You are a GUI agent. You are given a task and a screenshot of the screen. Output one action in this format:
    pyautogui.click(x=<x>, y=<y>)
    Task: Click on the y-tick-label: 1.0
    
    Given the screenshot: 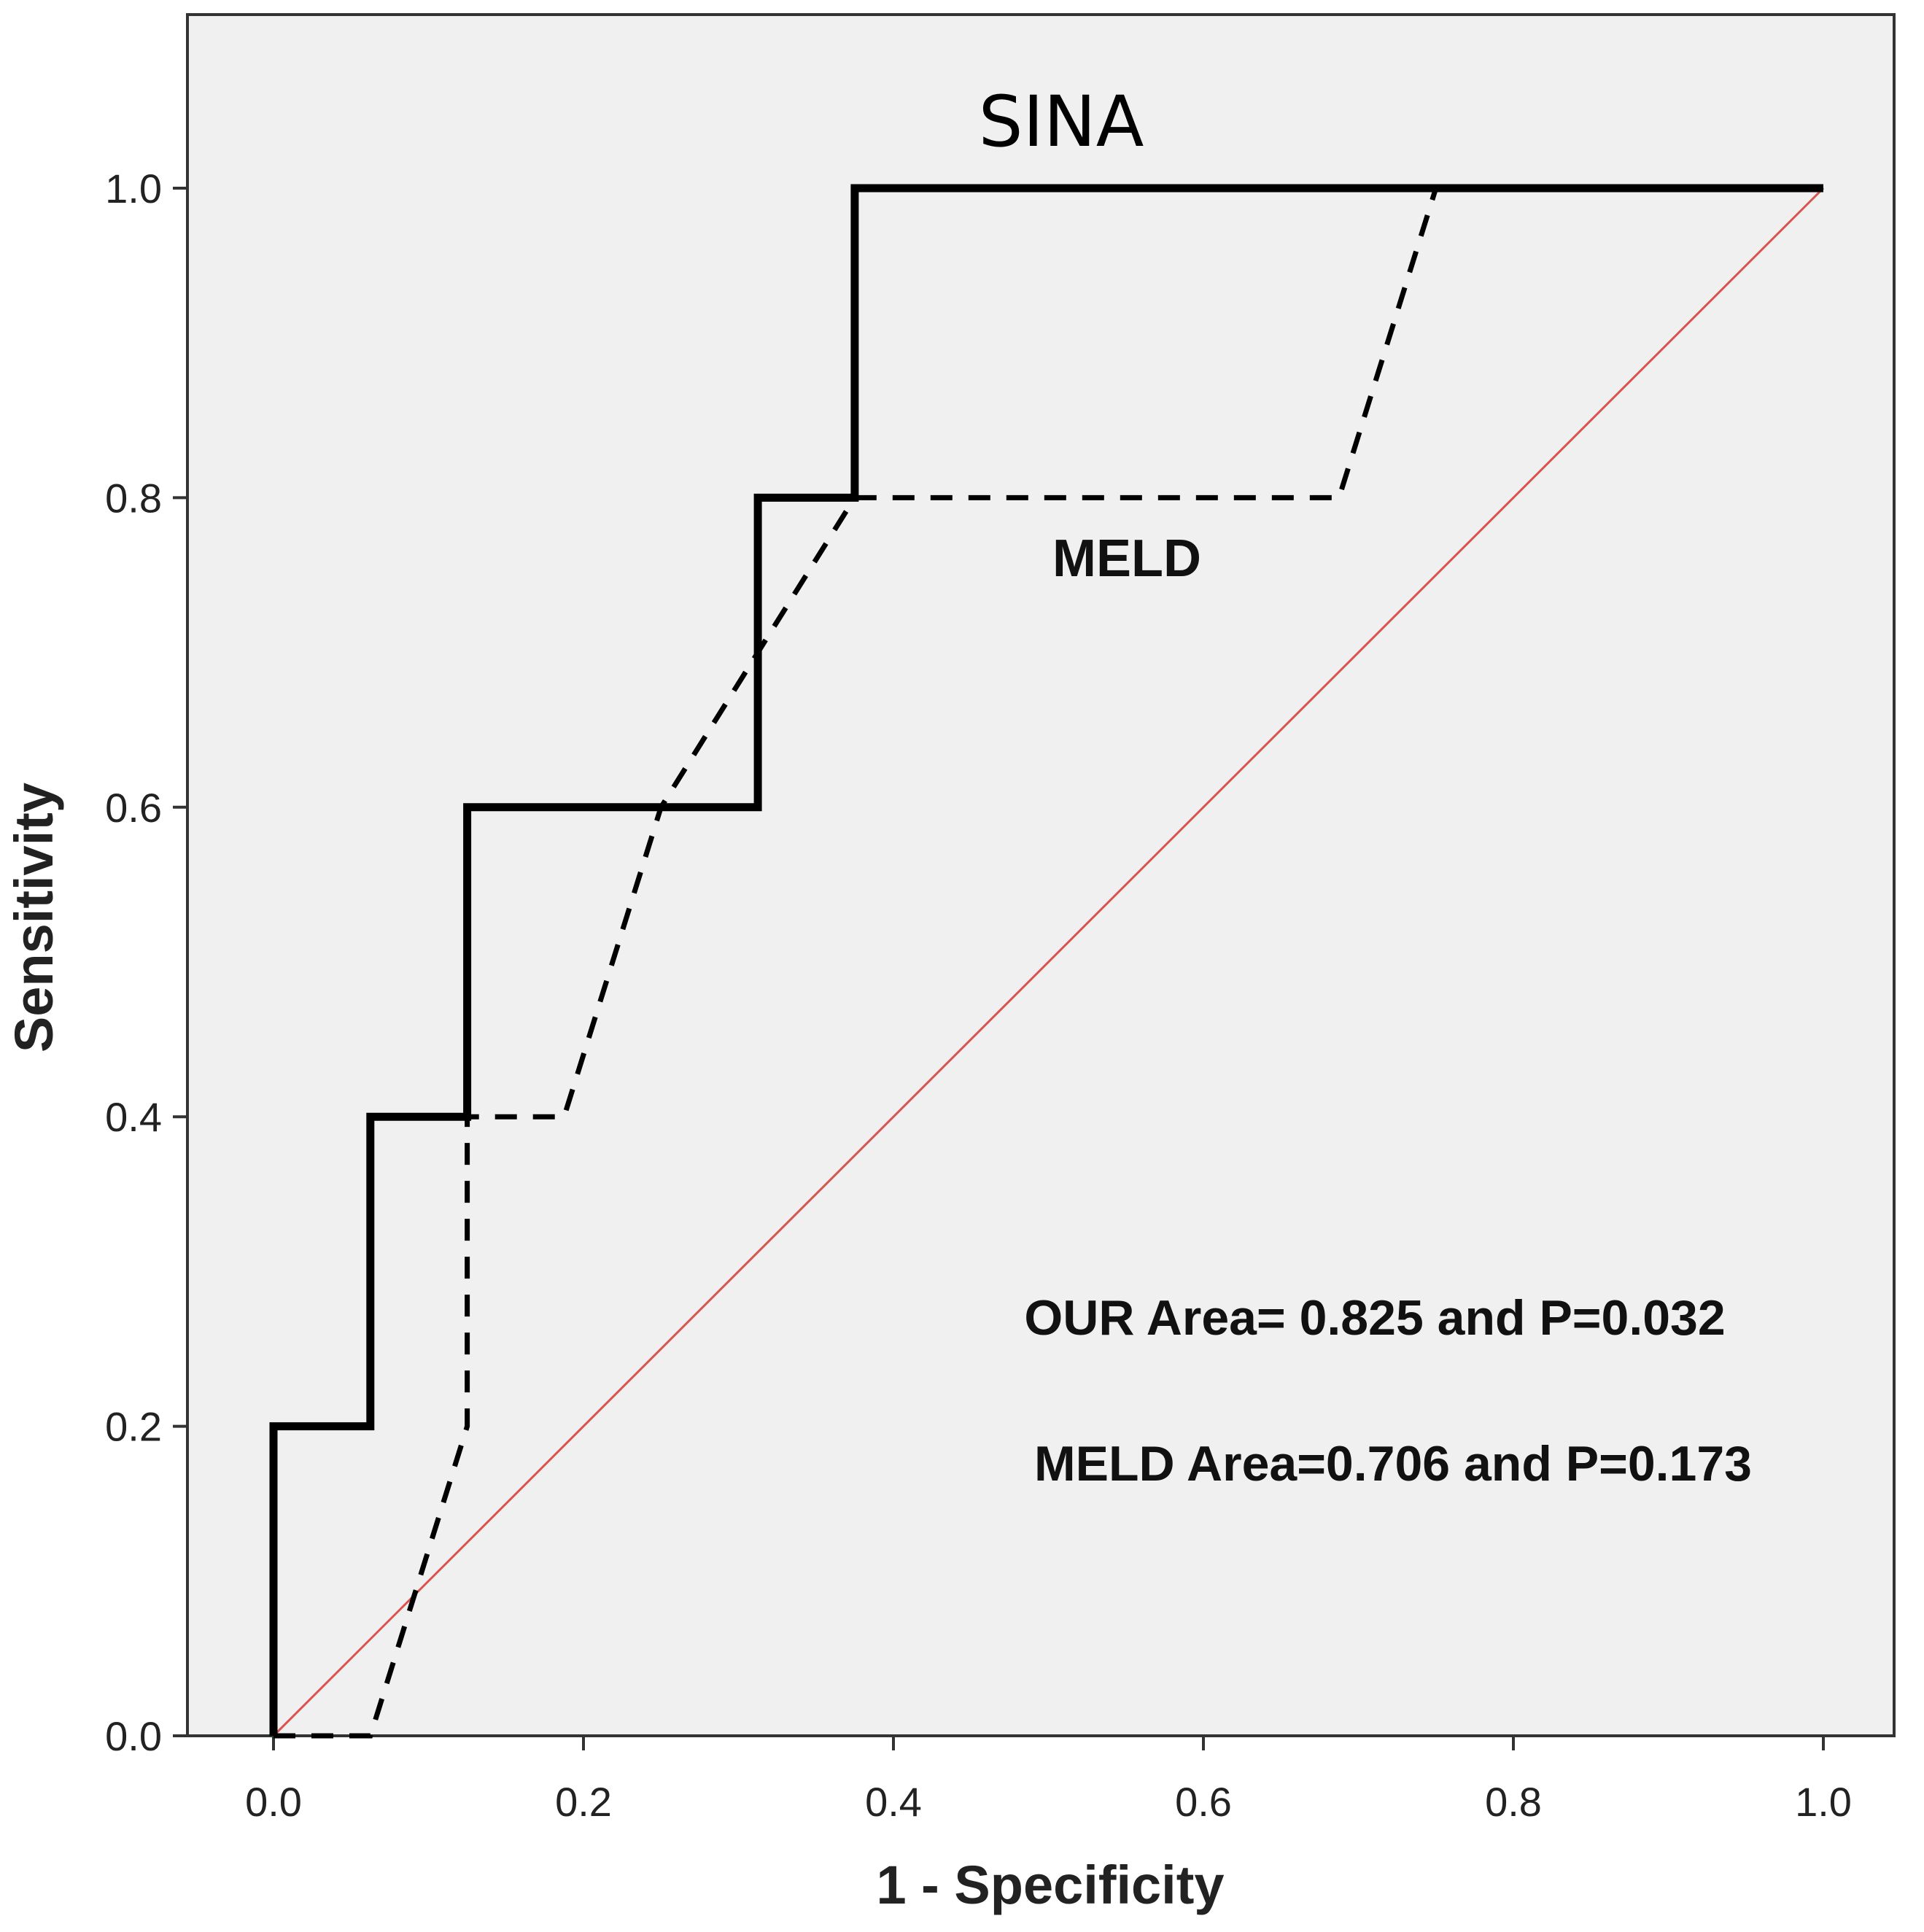 What is the action you would take?
    pyautogui.click(x=133, y=189)
    